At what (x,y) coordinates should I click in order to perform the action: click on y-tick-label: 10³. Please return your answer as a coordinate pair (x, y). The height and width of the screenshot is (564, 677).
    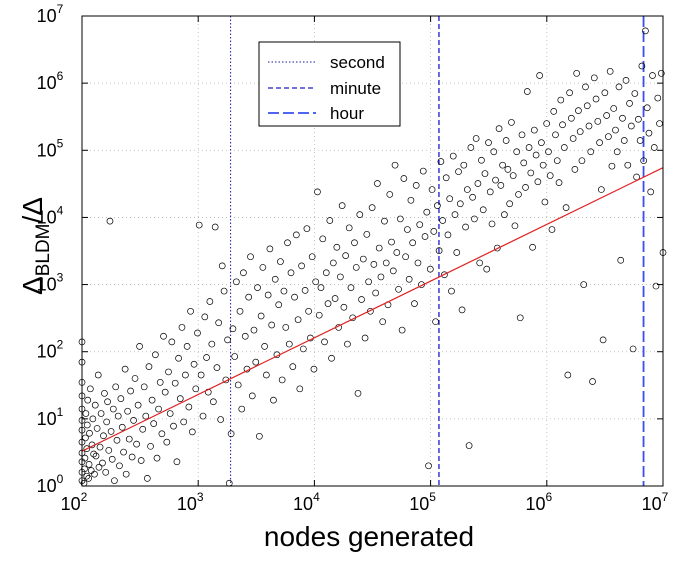
    Looking at the image, I should click on (50, 283).